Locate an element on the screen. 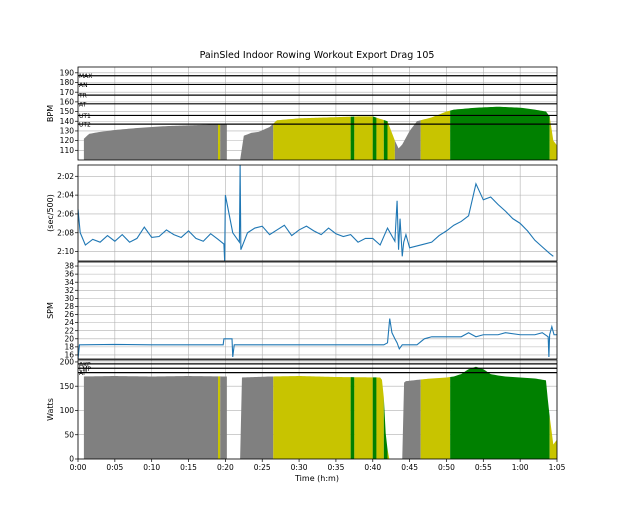 The image size is (620, 520). zone-label: AP is located at coordinates (83, 373).